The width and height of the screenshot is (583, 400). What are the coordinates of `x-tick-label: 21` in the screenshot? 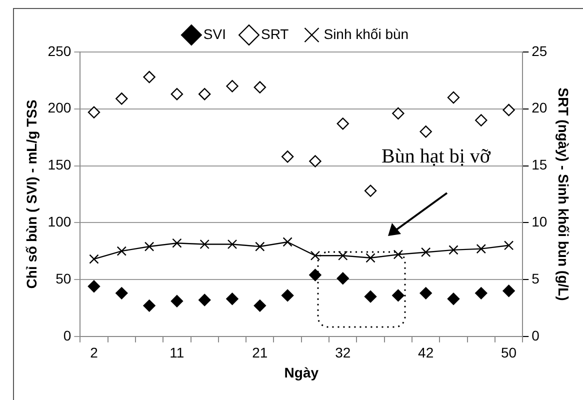 It's located at (260, 352).